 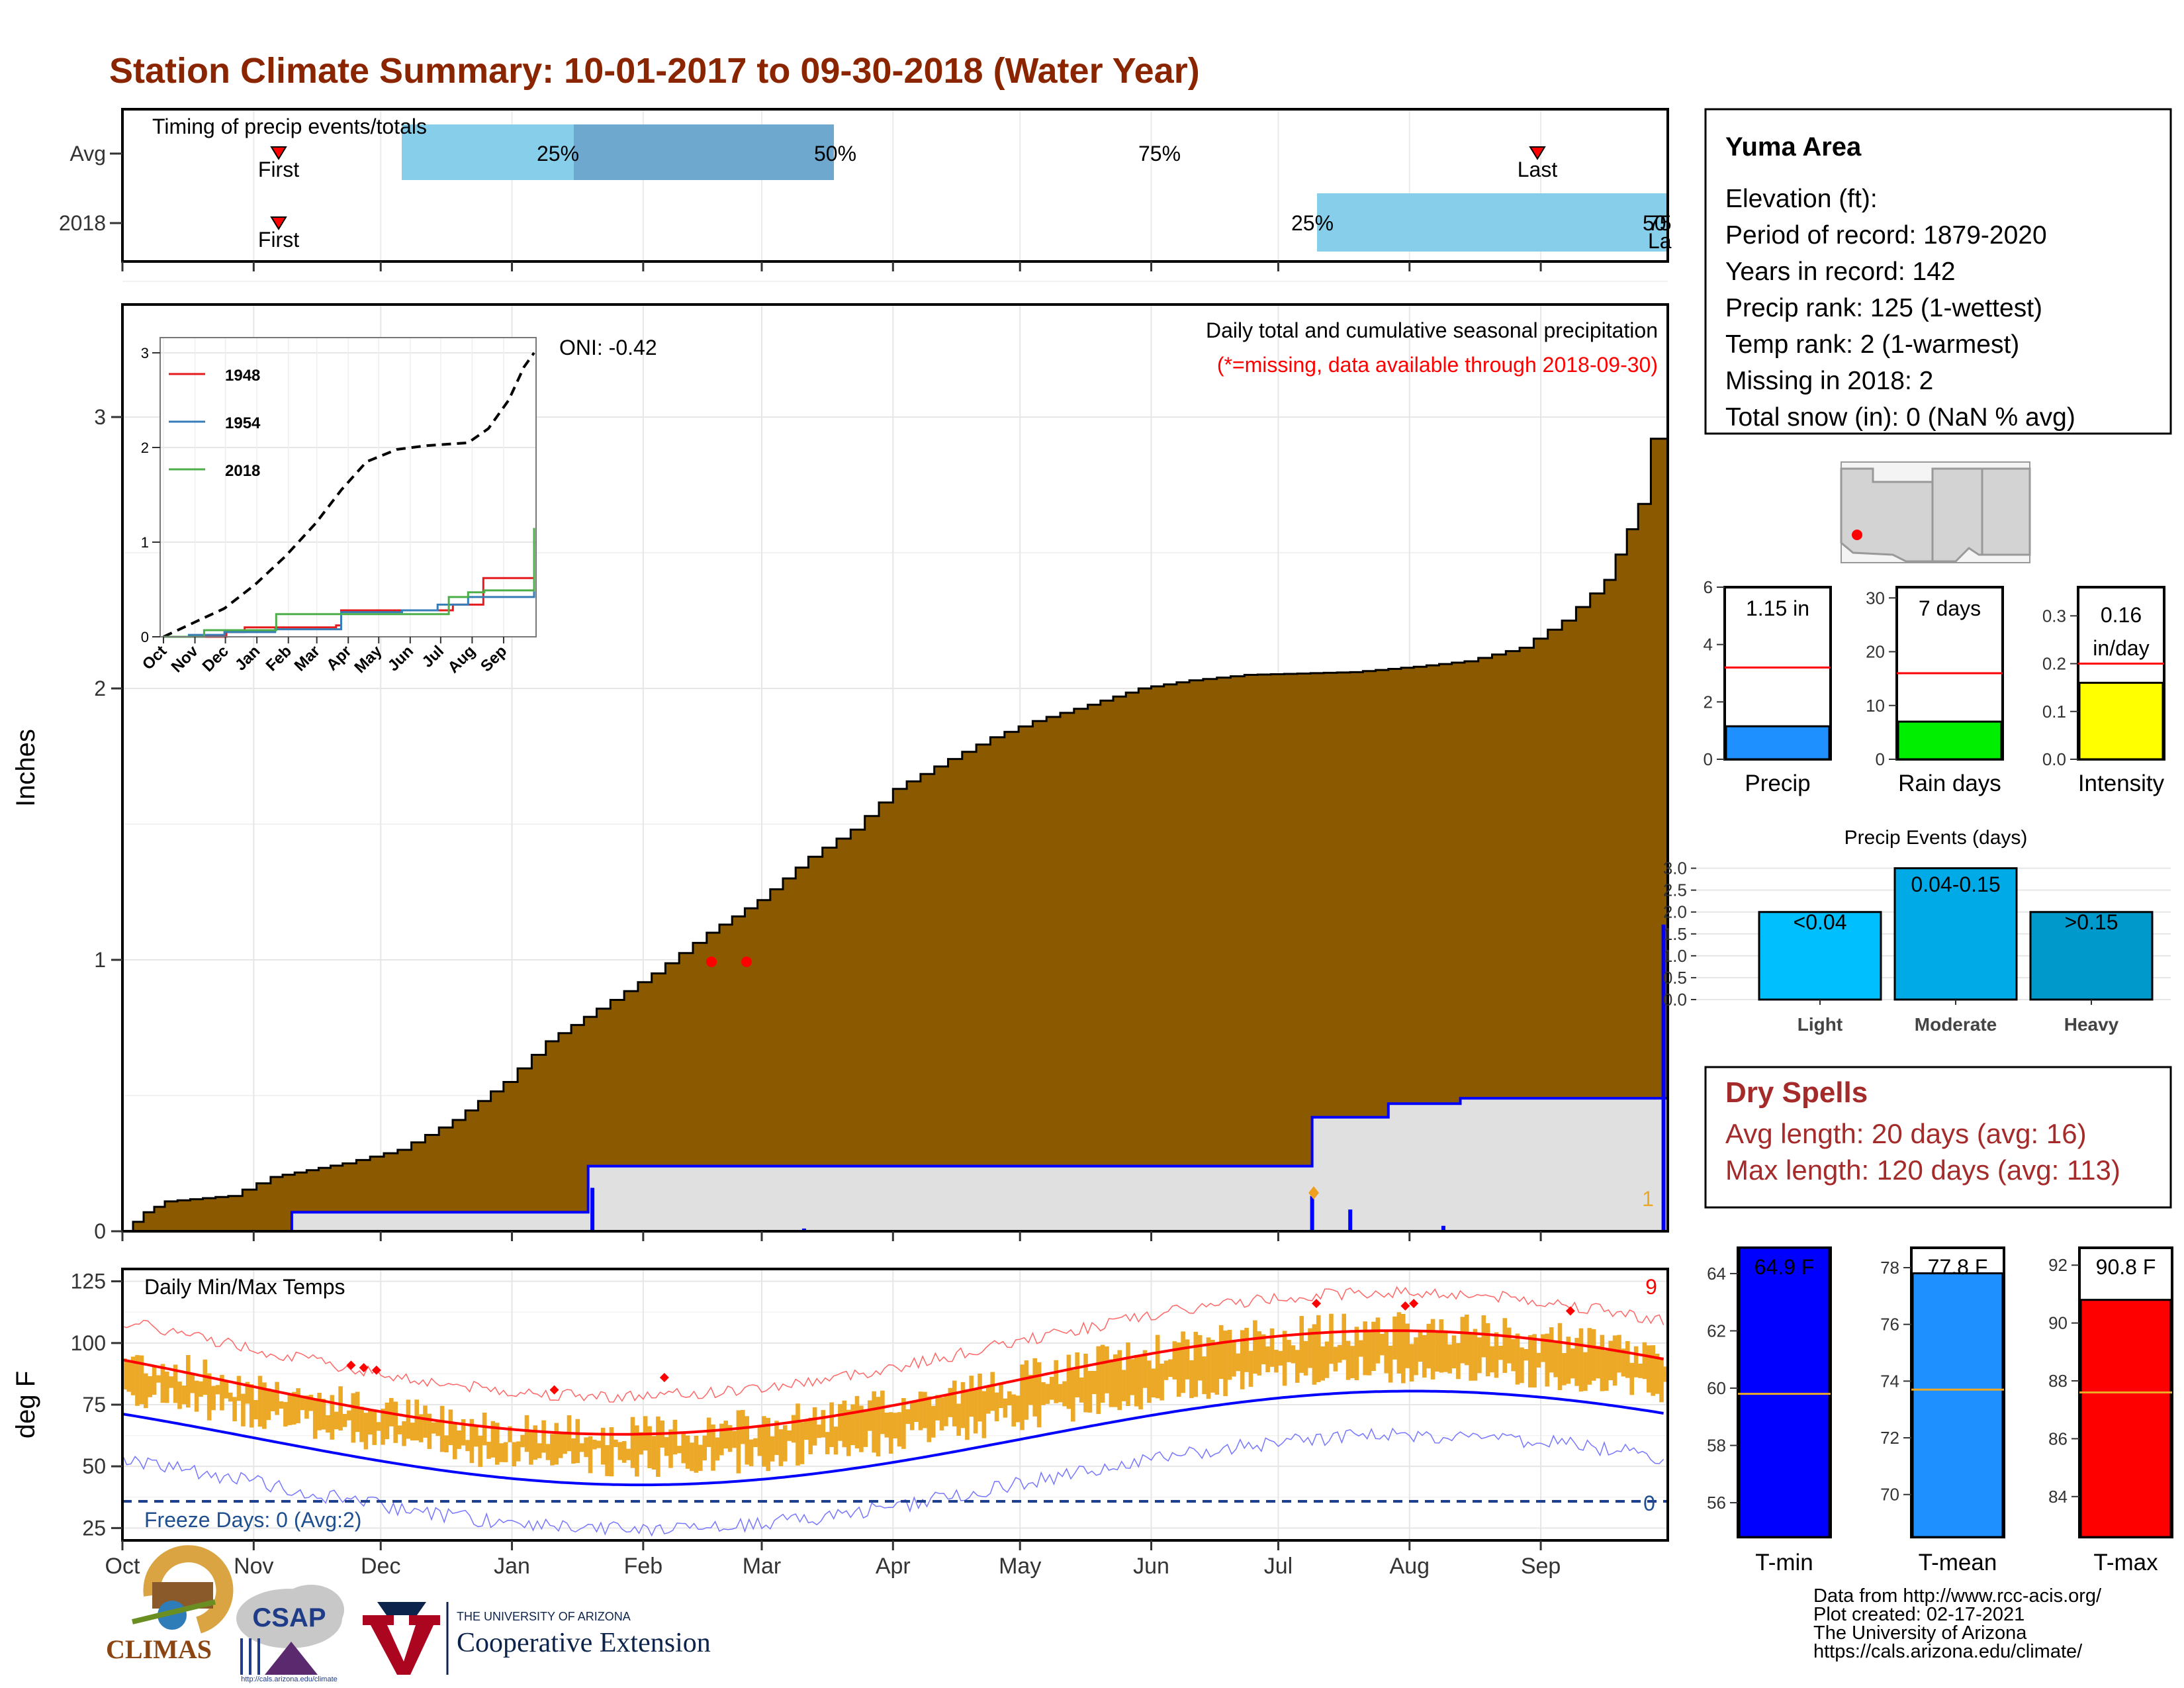 What do you see at coordinates (1410, 1566) in the screenshot?
I see `month-label: Aug` at bounding box center [1410, 1566].